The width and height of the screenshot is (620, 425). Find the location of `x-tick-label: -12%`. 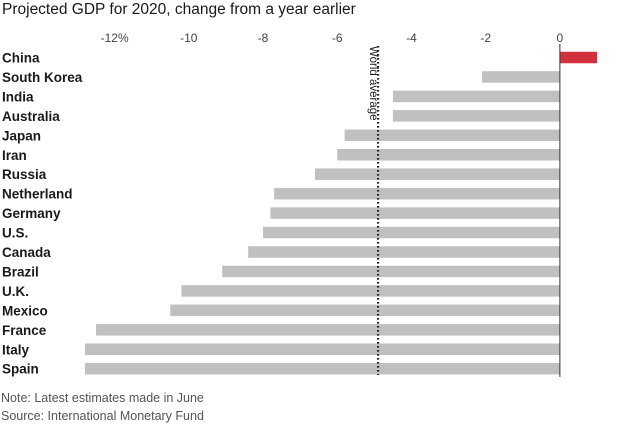

x-tick-label: -12% is located at coordinates (115, 38).